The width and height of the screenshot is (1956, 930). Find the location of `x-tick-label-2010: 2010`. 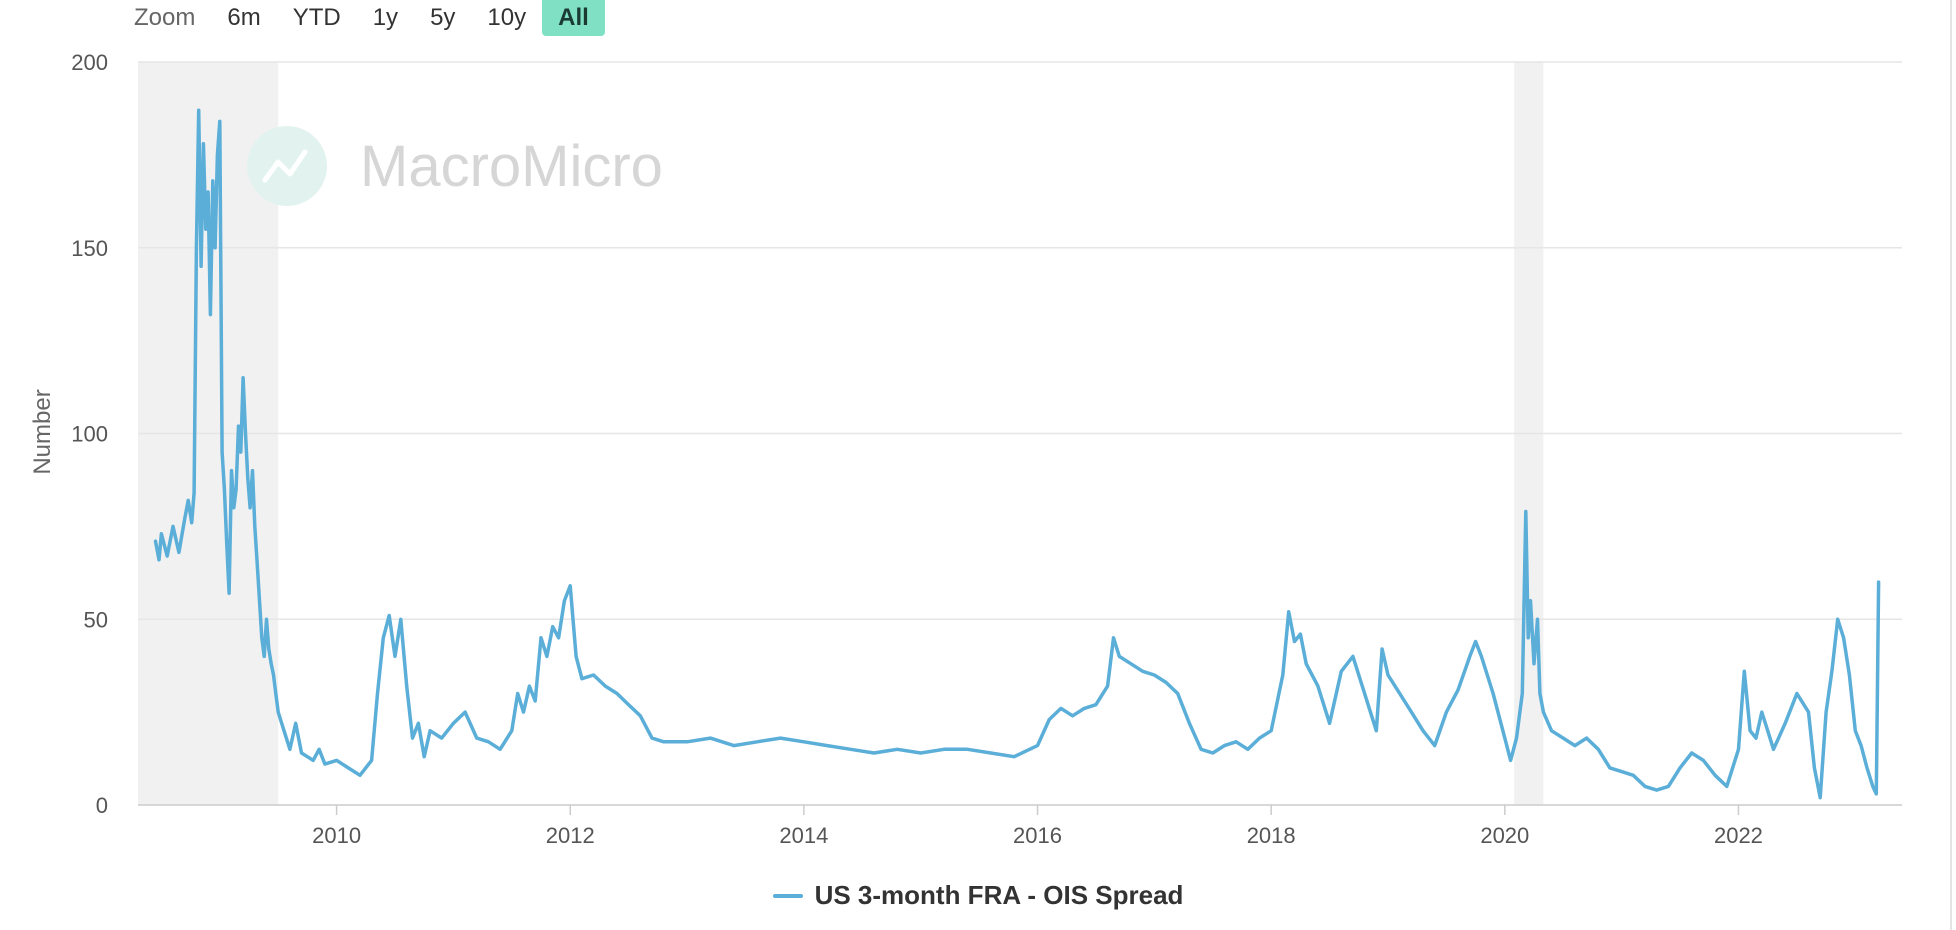

x-tick-label-2010: 2010 is located at coordinates (336, 835).